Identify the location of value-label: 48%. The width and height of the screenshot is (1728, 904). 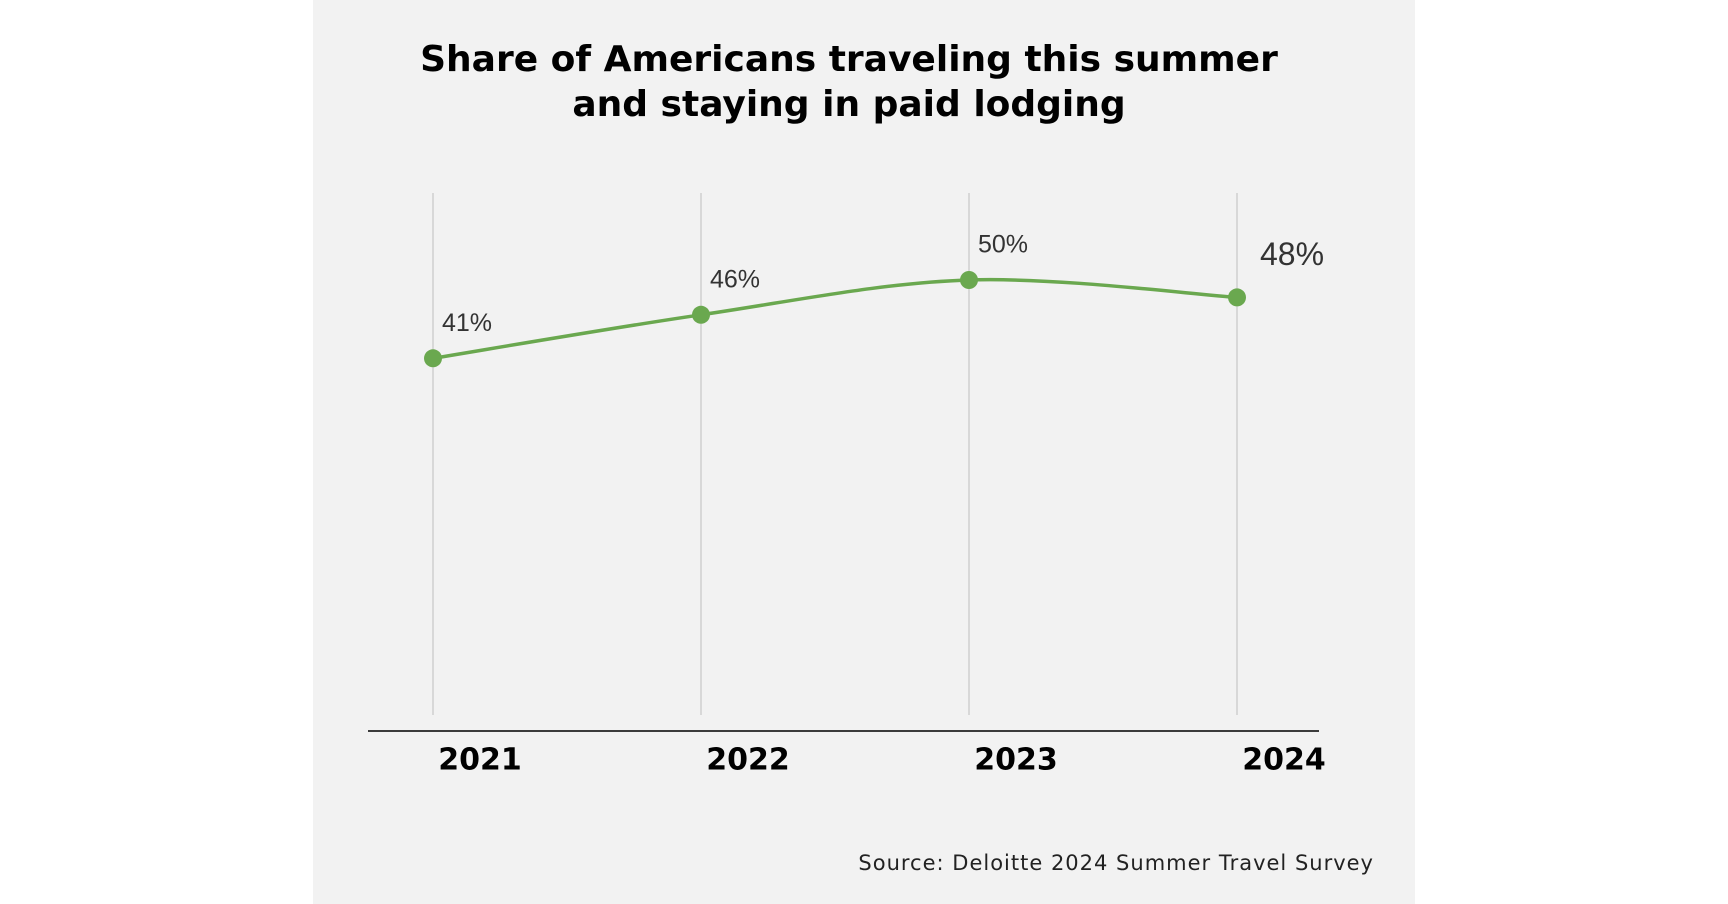
(1292, 254).